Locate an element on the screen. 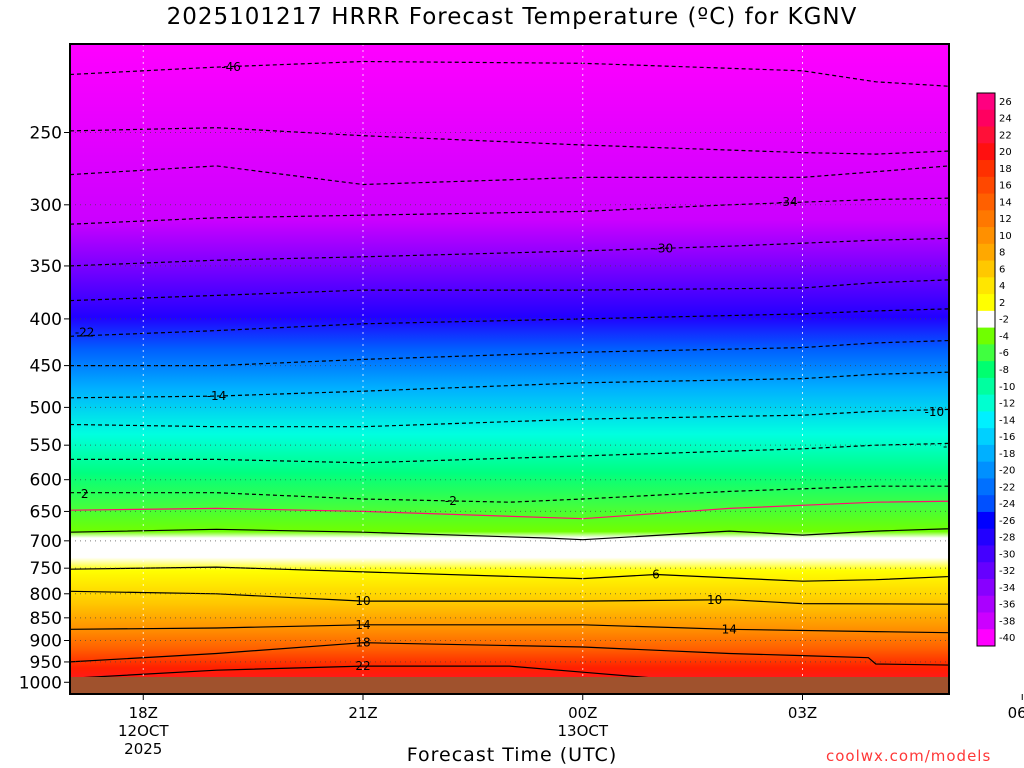 Image resolution: width=1024 pixels, height=768 pixels. y-tick-label-14: 950 is located at coordinates (46, 663).